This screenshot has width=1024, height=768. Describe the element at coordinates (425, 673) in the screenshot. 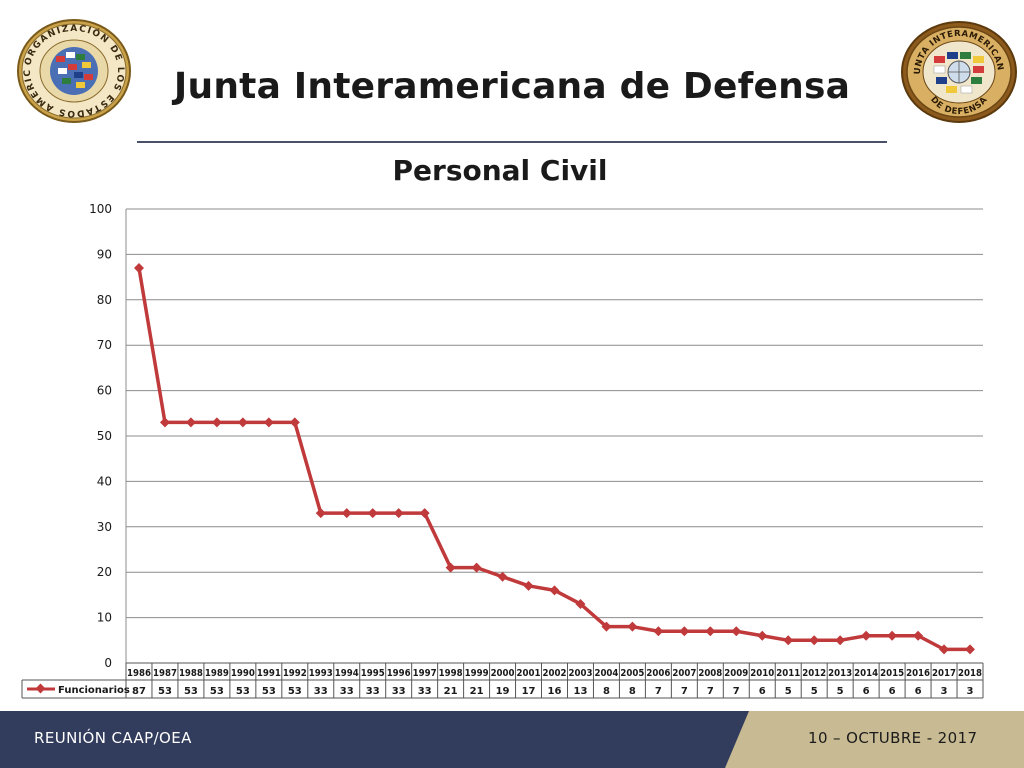

I see `x-category-label: 1997` at that location.